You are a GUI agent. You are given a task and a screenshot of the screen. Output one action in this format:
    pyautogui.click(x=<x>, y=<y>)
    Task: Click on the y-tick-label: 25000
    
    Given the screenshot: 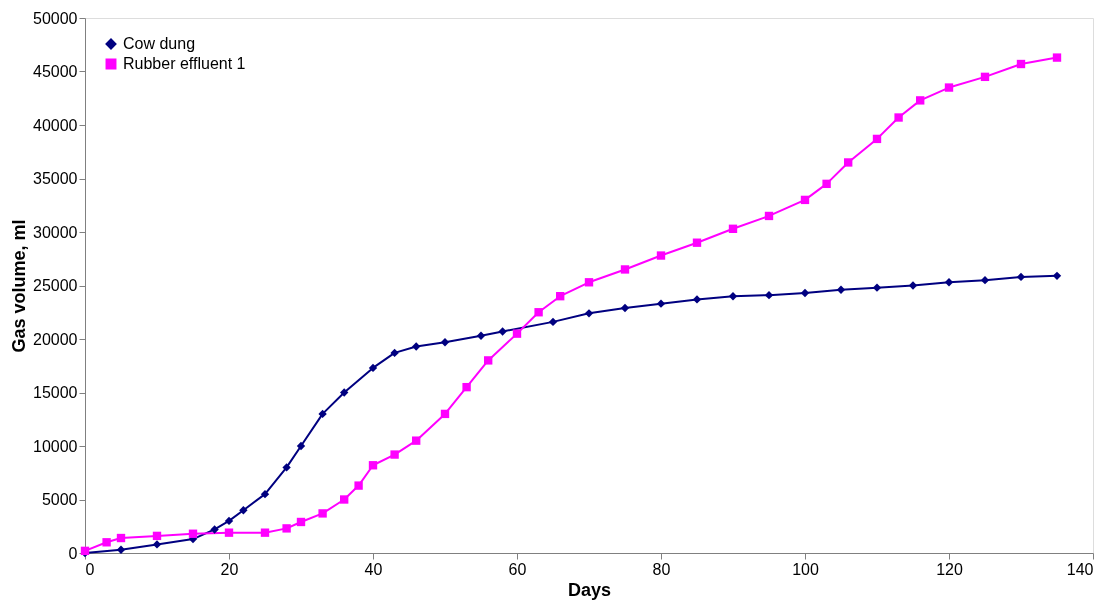 What is the action you would take?
    pyautogui.click(x=55, y=285)
    